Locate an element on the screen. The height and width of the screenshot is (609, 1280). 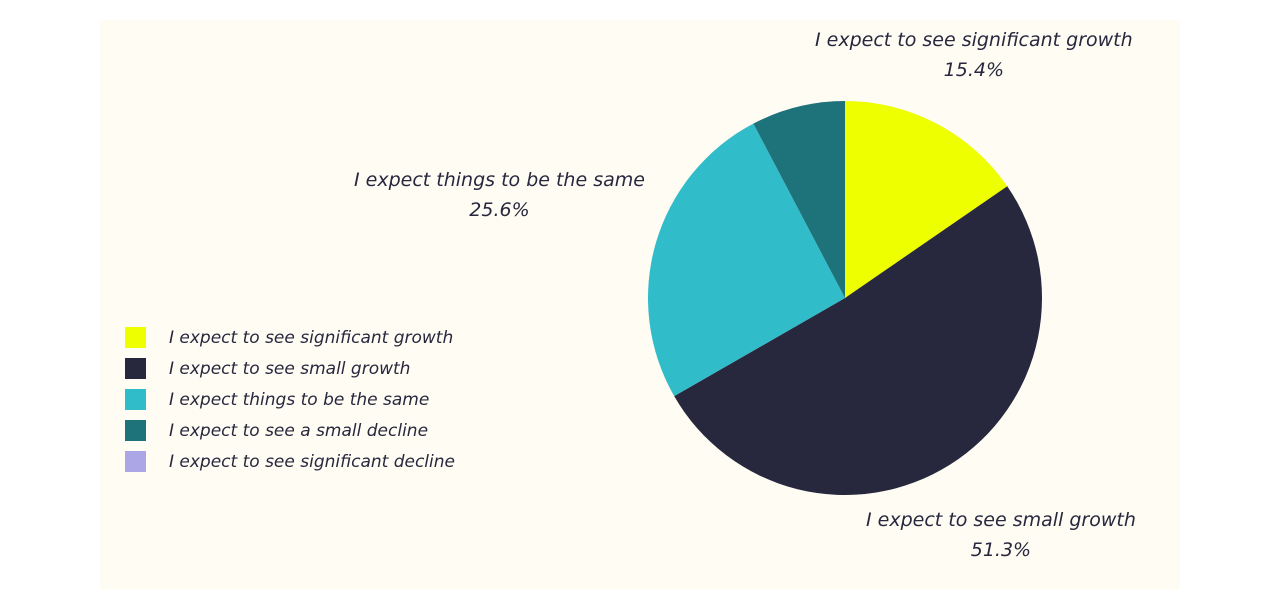
slice-label-percent: 25.6% is located at coordinates (499, 210).